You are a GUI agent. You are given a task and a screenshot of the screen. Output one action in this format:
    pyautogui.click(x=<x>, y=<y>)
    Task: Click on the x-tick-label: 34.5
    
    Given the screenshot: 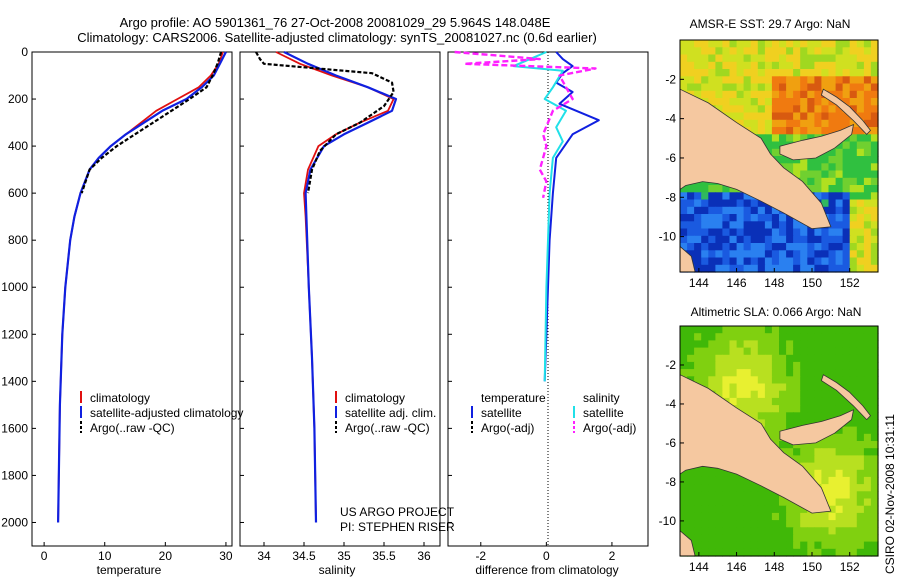 What is the action you would take?
    pyautogui.click(x=304, y=556)
    